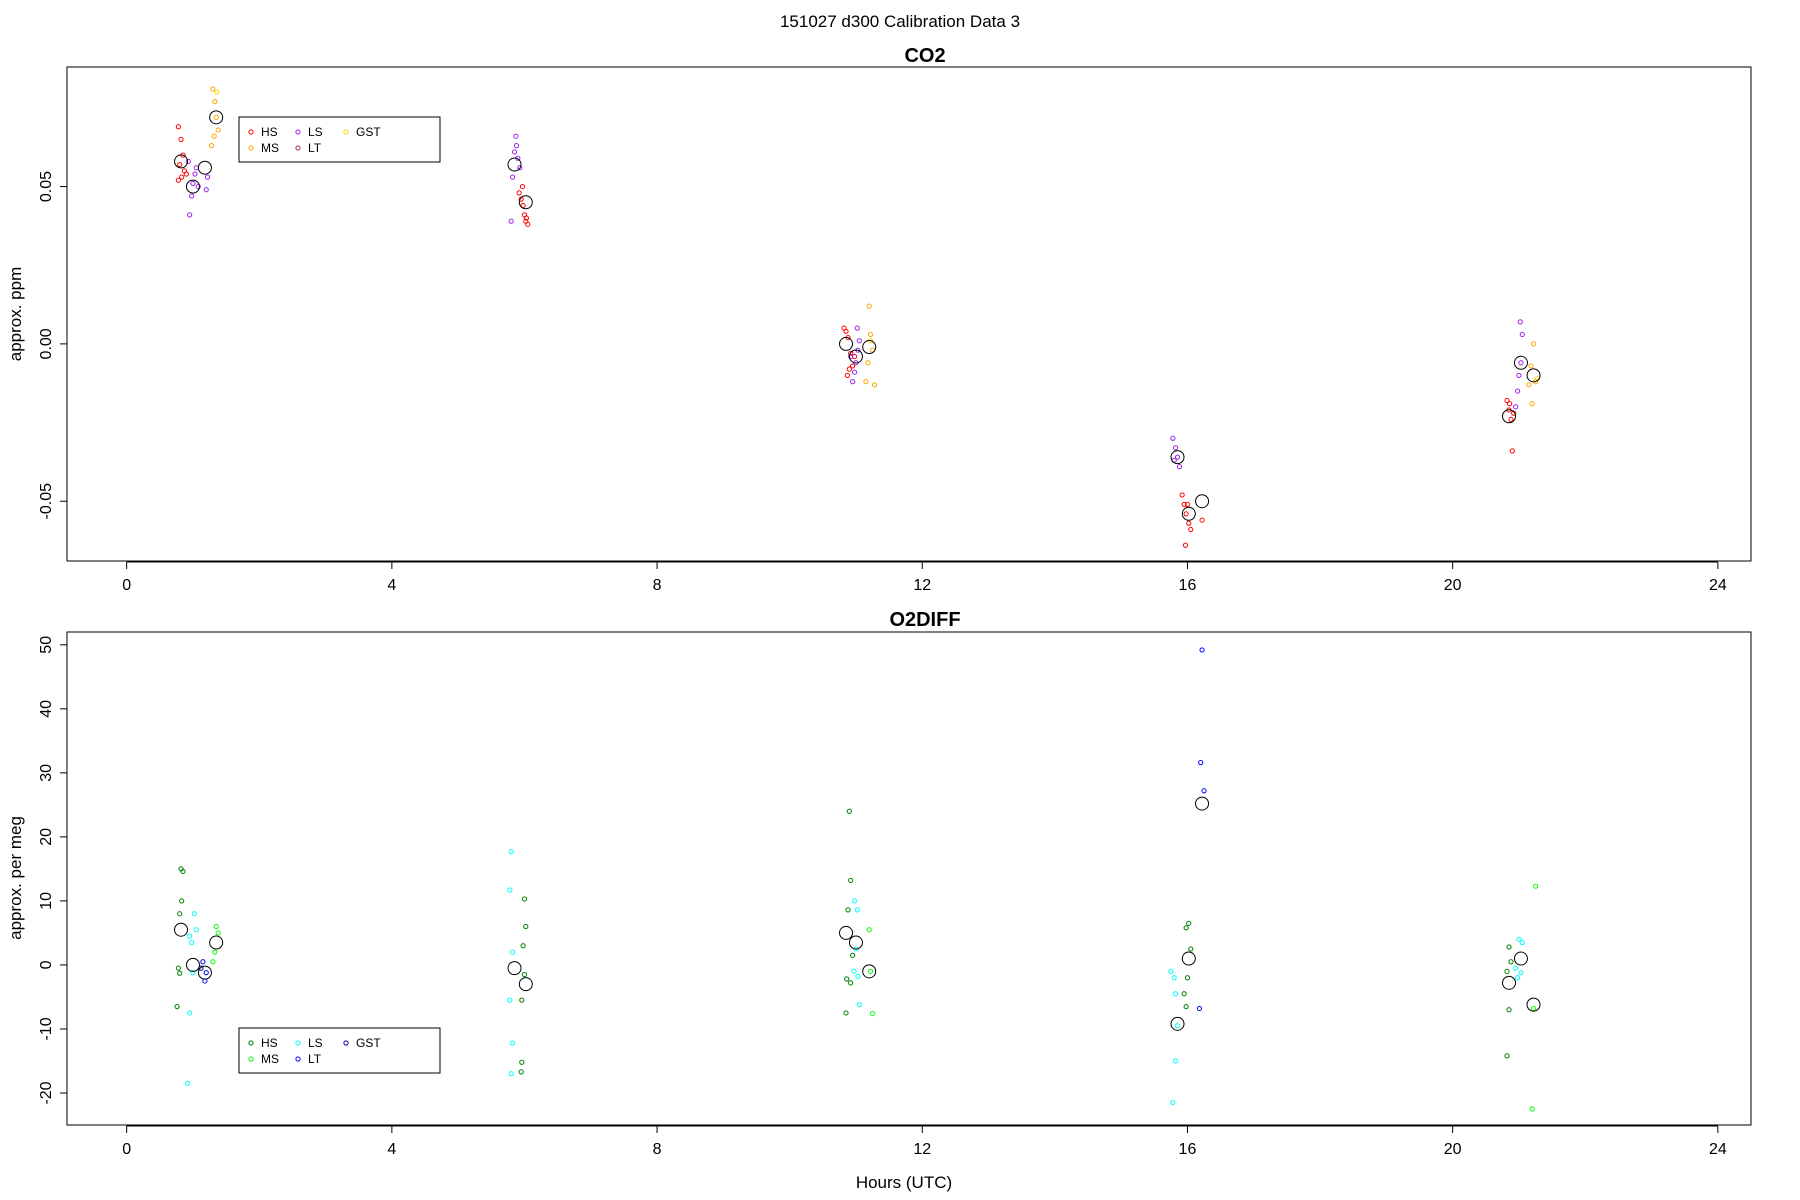 The width and height of the screenshot is (1800, 1200). What do you see at coordinates (270, 148) in the screenshot?
I see `co2-legend-label: MS` at bounding box center [270, 148].